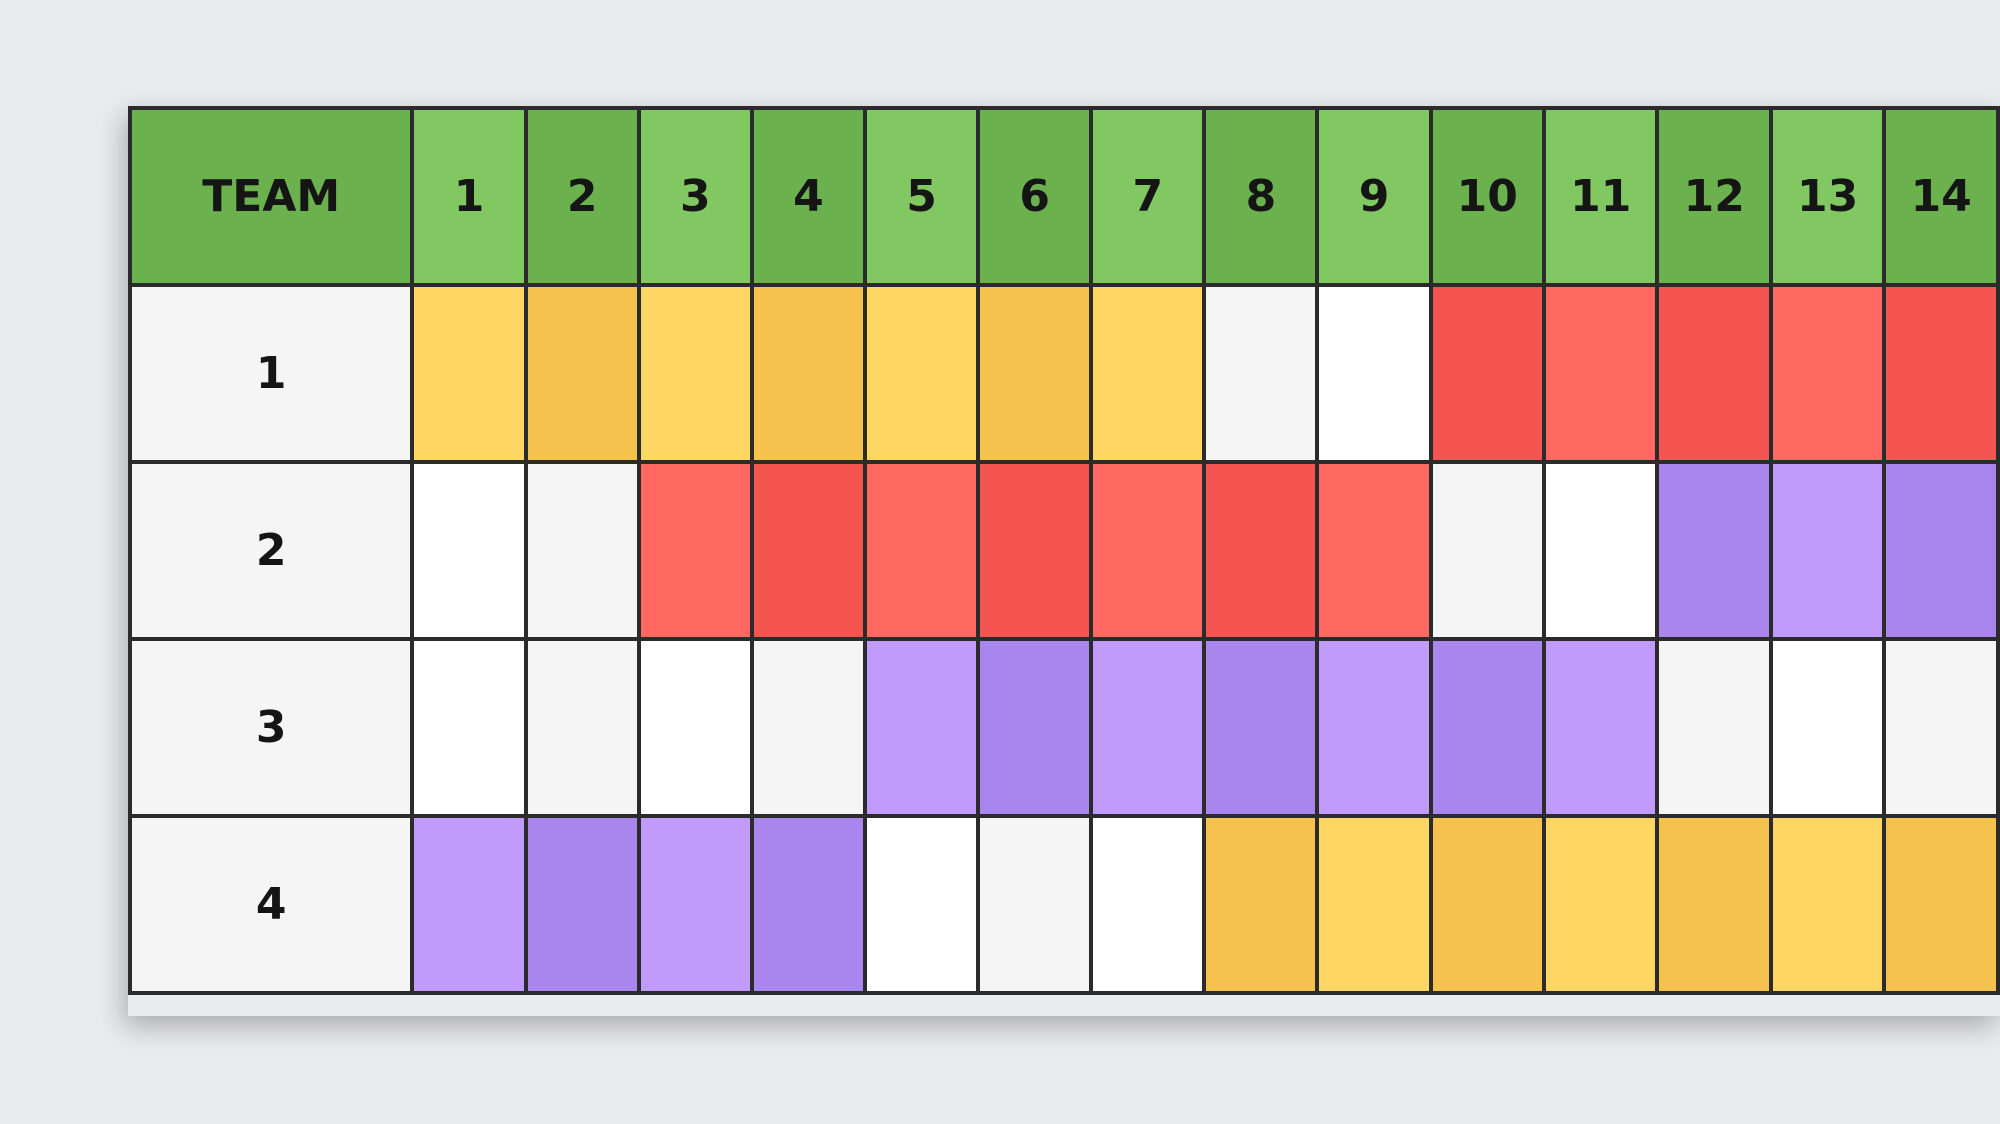 The height and width of the screenshot is (1124, 2000). What do you see at coordinates (1487, 196) in the screenshot?
I see `day-header-10: 10` at bounding box center [1487, 196].